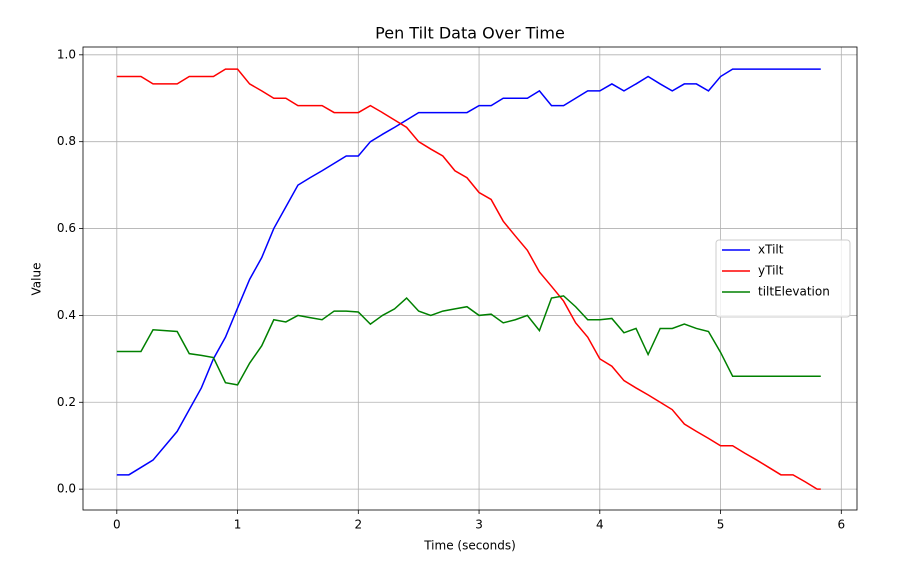 Image resolution: width=904 pixels, height=568 pixels. What do you see at coordinates (66, 54) in the screenshot?
I see `y-tick-label: 1.0` at bounding box center [66, 54].